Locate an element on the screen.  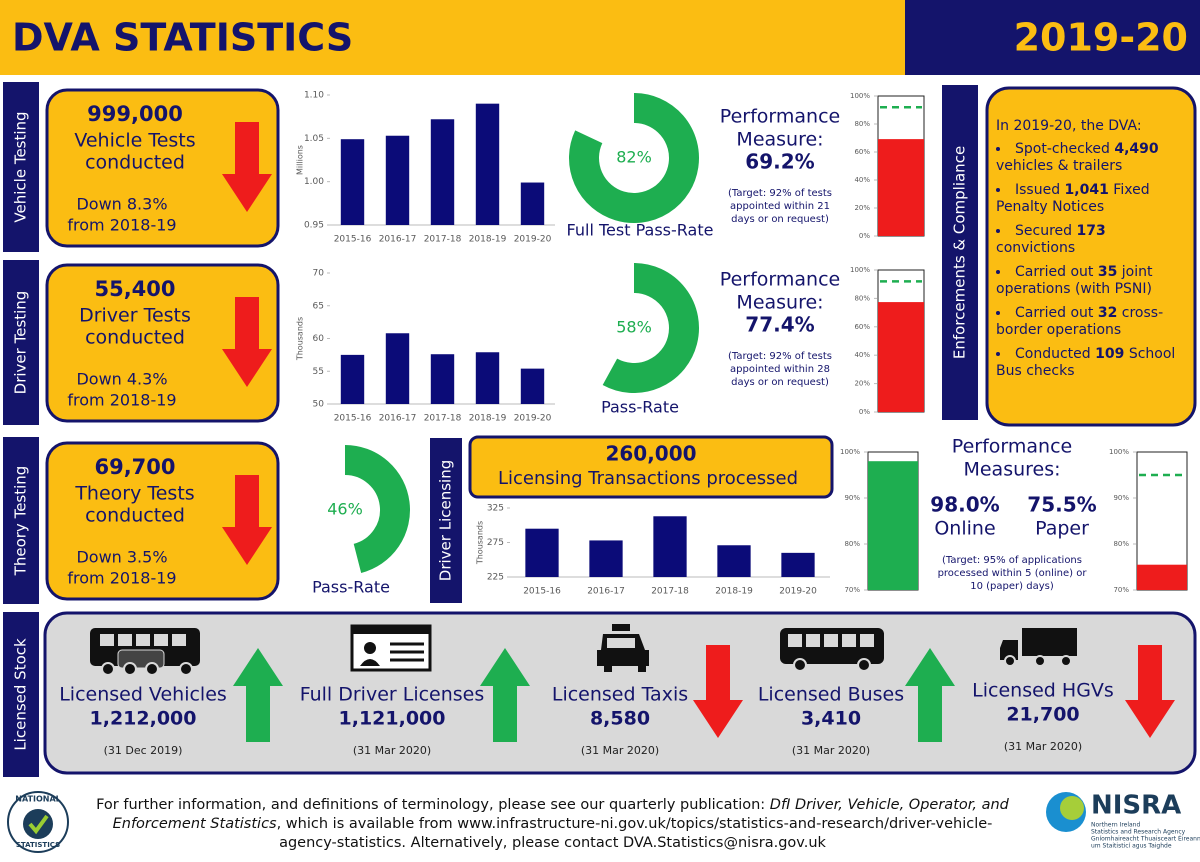
section-label: Theory Testing is located at coordinates (21, 521).